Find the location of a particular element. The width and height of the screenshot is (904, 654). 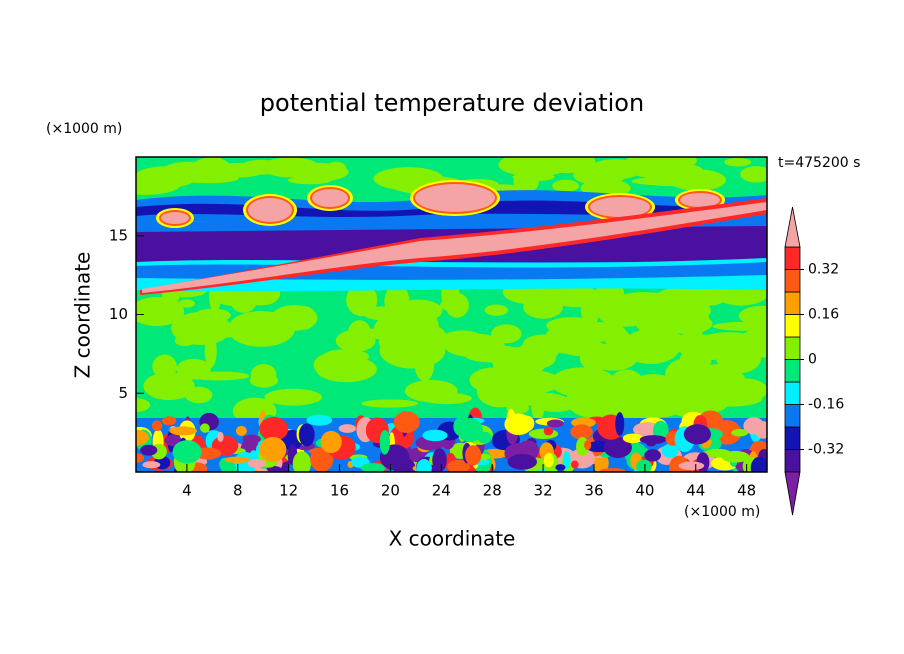

y-unit: (×1000 m) is located at coordinates (84, 129).